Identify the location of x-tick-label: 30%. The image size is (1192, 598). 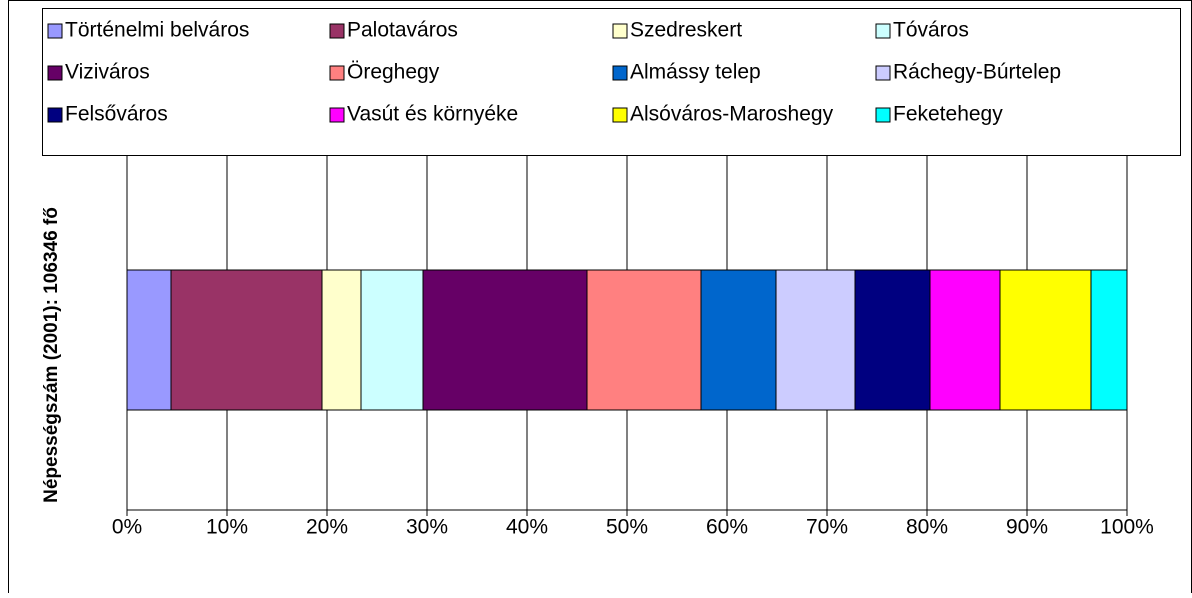
(427, 527).